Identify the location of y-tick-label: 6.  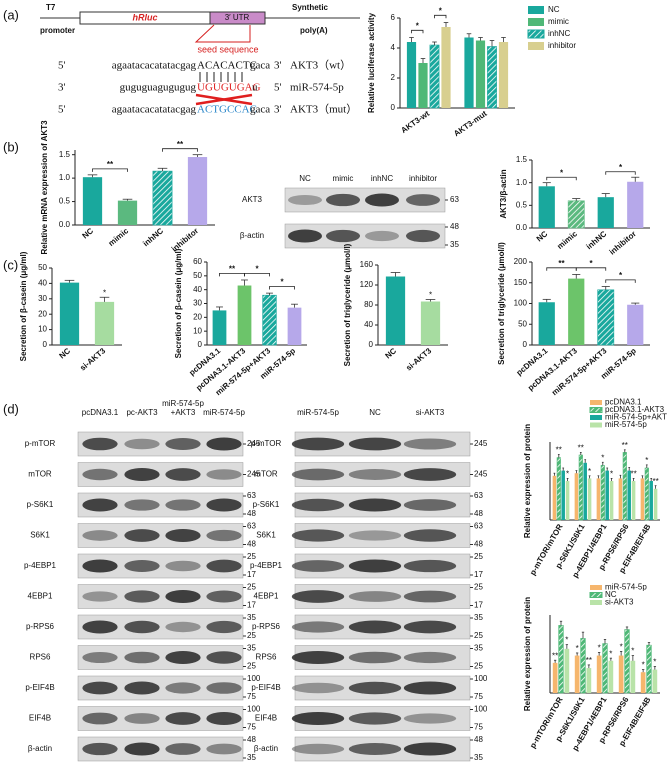
(393, 17).